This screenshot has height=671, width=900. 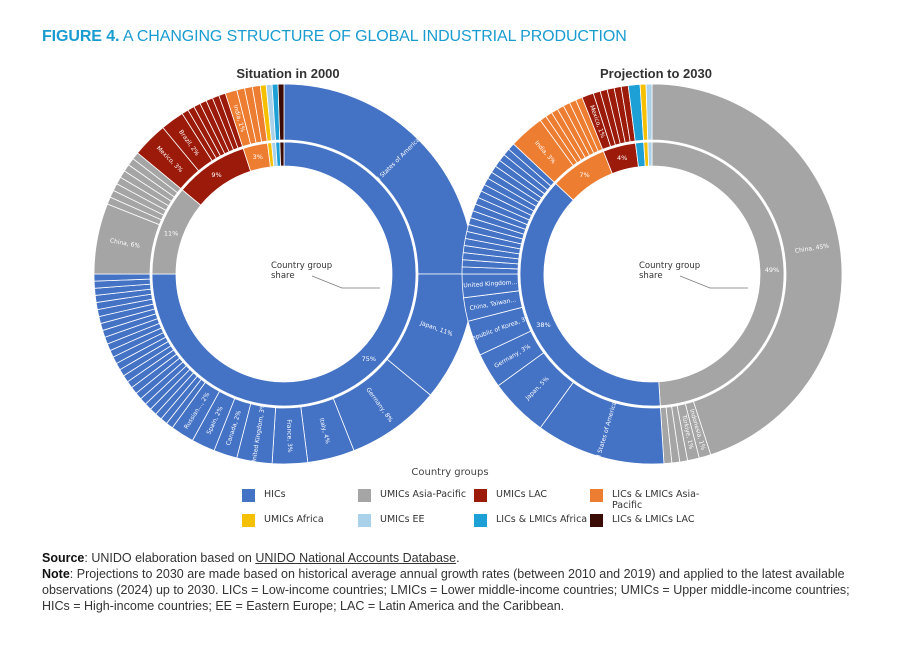 I want to click on chart-2030-inner-slice-label: 49%, so click(x=772, y=270).